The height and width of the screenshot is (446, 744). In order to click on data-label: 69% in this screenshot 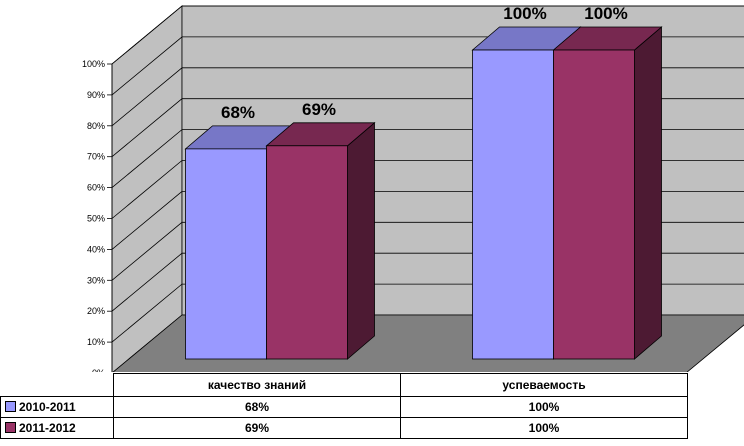, I will do `click(319, 109)`.